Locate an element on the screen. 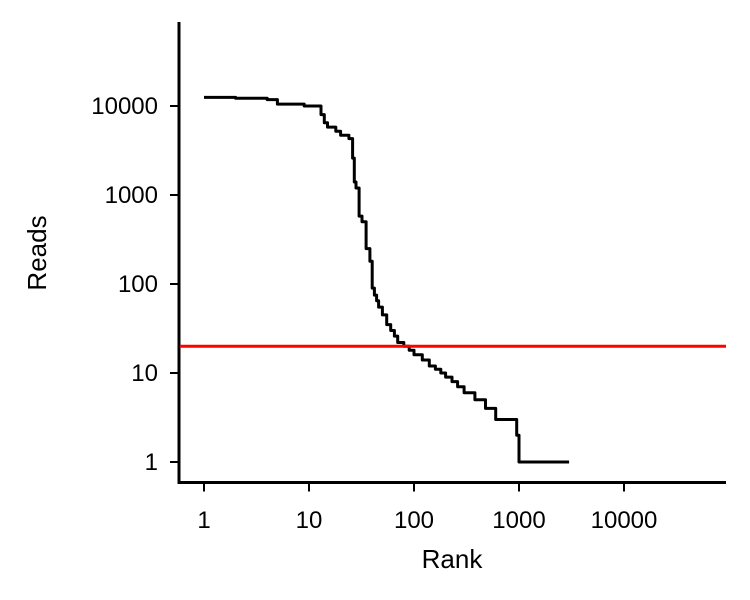 The image size is (750, 600). x-axis-title: Rank is located at coordinates (453, 559).